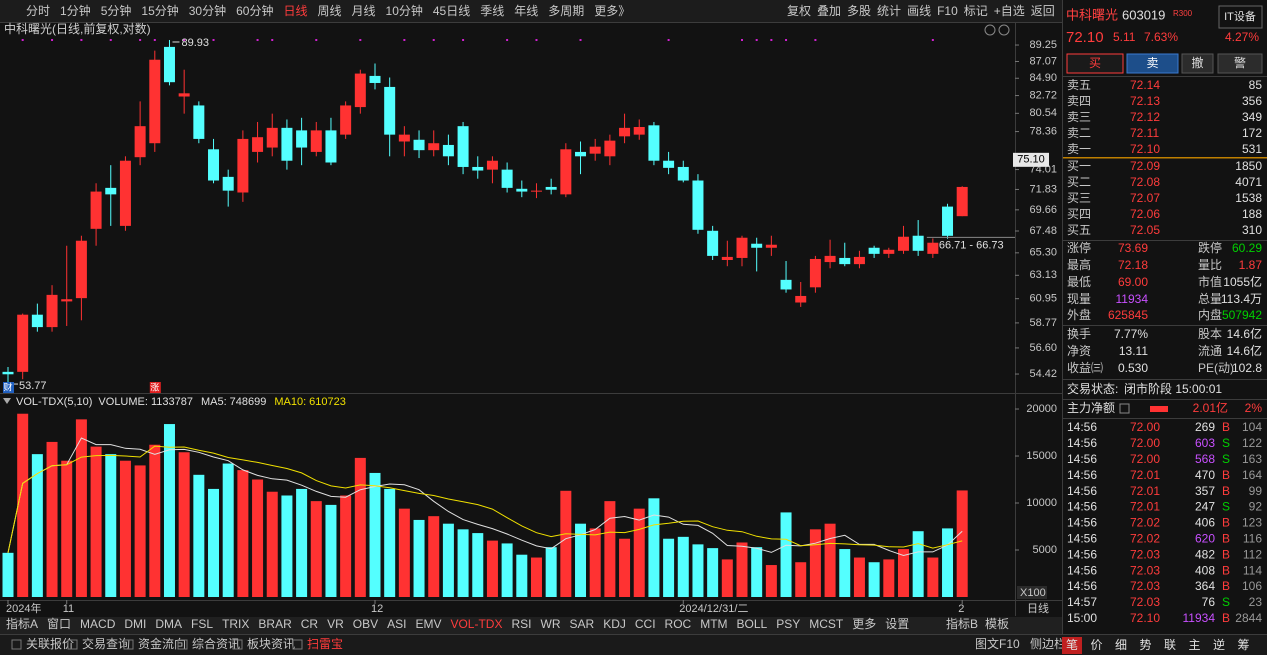  Describe the element at coordinates (235, 624) in the screenshot. I see `indicator-tab: TRIX` at that location.